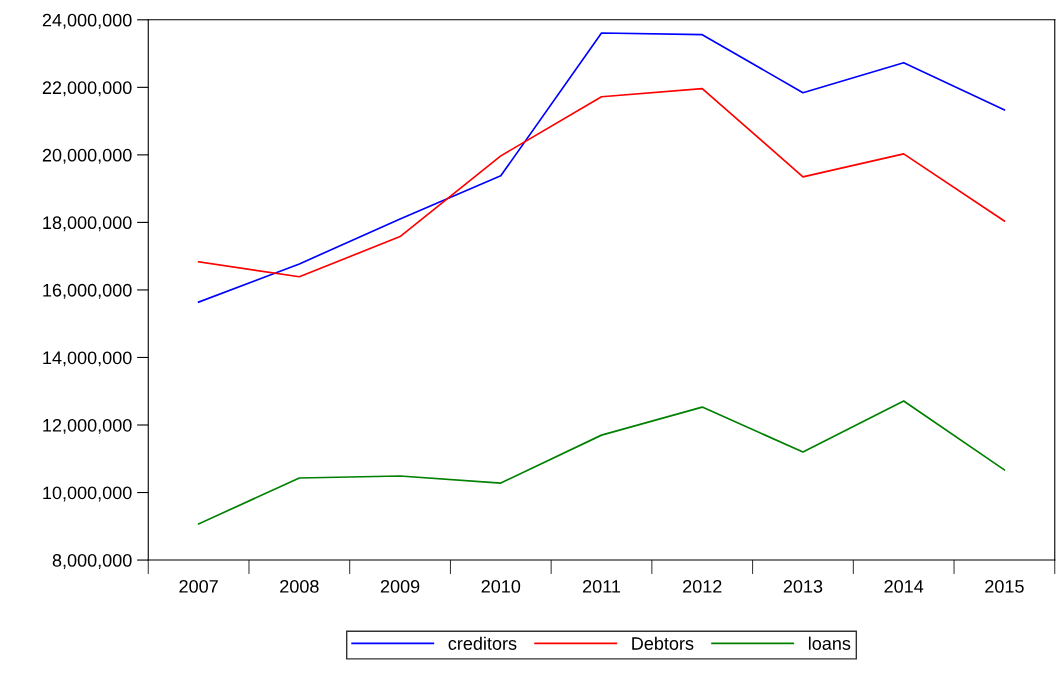  Describe the element at coordinates (400, 586) in the screenshot. I see `x-tick-label: 2009` at that location.